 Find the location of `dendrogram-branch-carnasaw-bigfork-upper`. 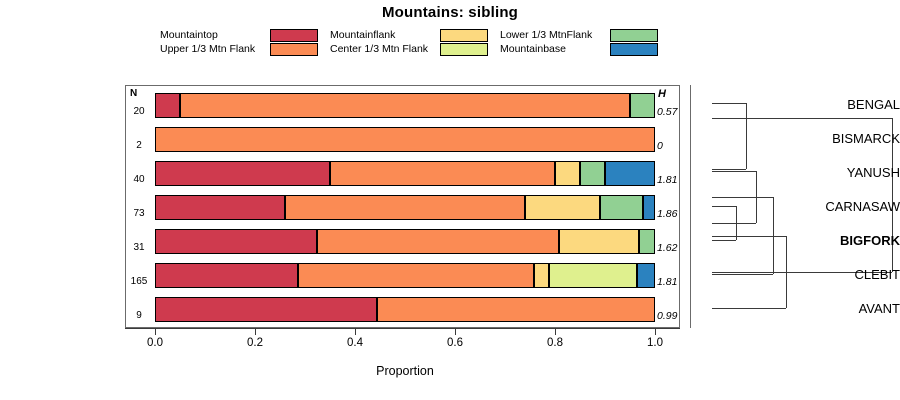

dendrogram-branch-carnasaw-bigfork-upper is located at coordinates (724, 206).